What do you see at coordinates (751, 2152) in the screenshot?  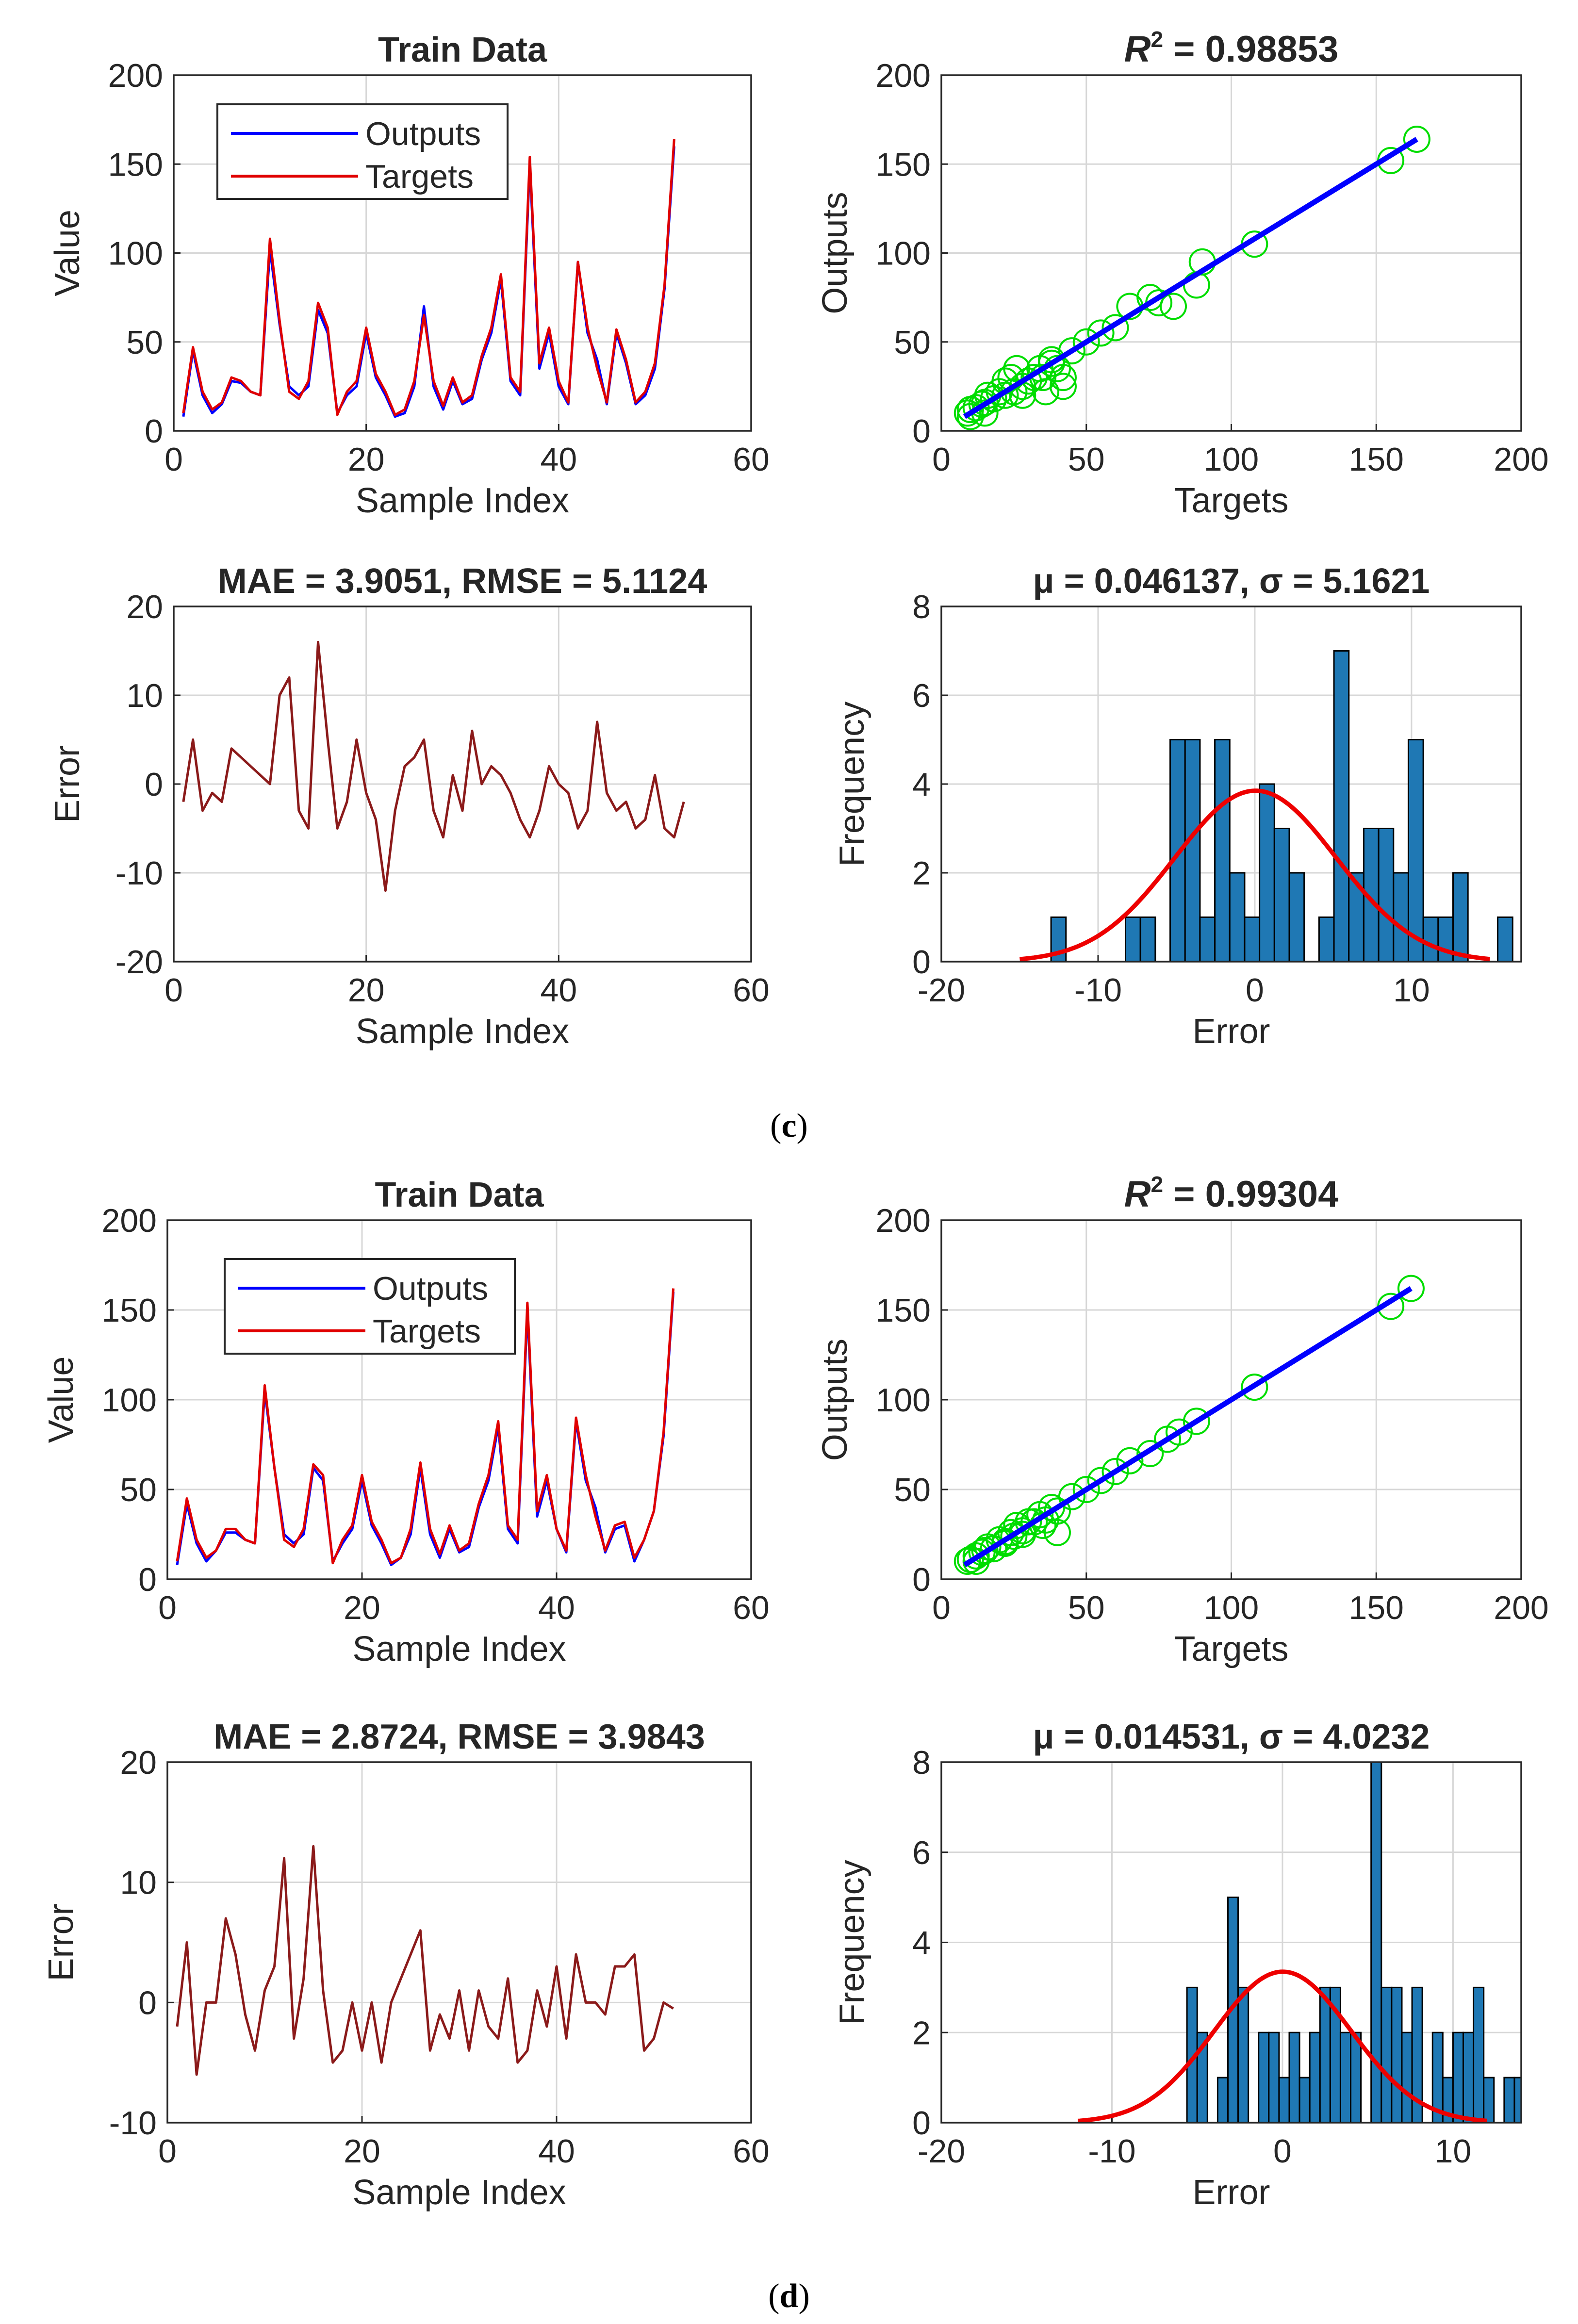 I see `x-tick-label: 60` at bounding box center [751, 2152].